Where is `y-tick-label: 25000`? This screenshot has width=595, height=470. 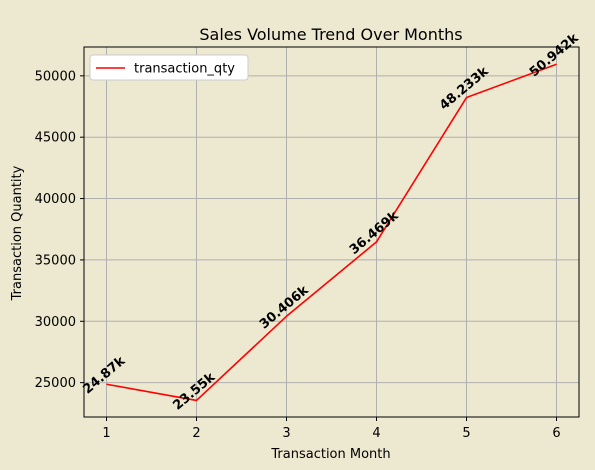 y-tick-label: 25000 is located at coordinates (55, 383).